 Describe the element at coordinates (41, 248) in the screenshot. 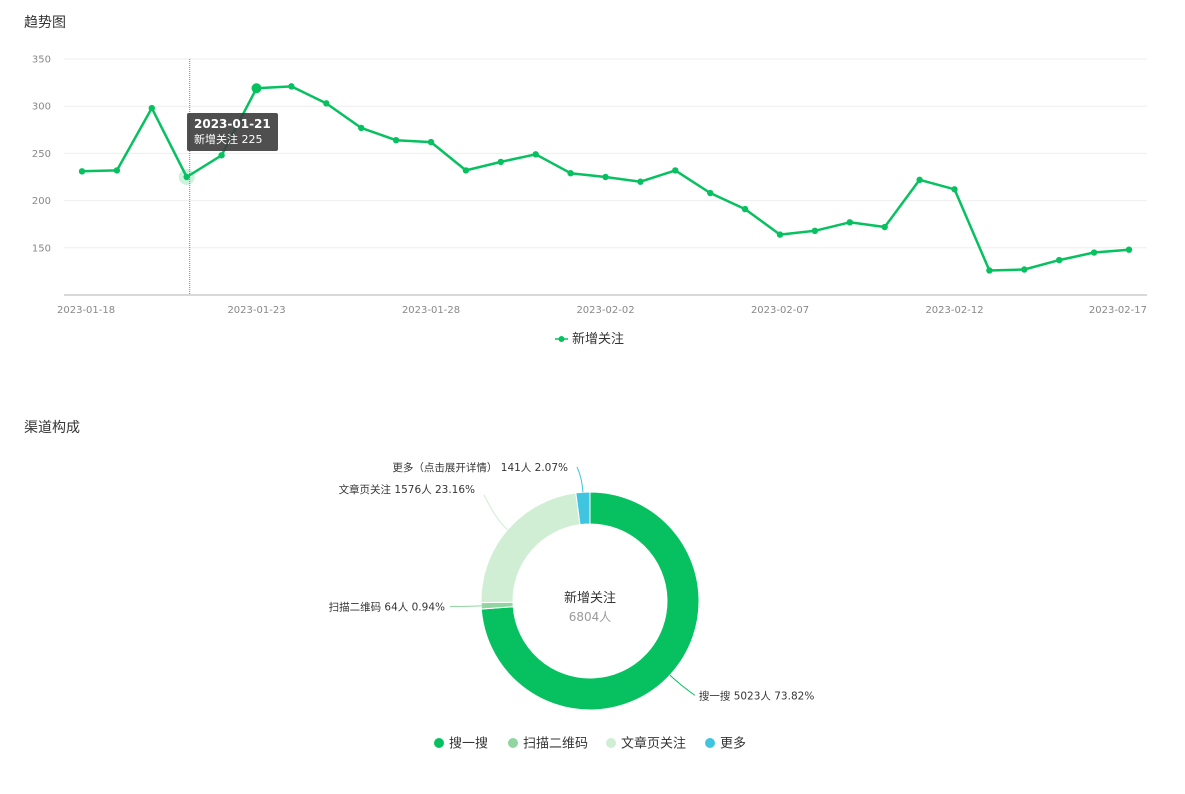

I see `y-tick-label: 150` at that location.